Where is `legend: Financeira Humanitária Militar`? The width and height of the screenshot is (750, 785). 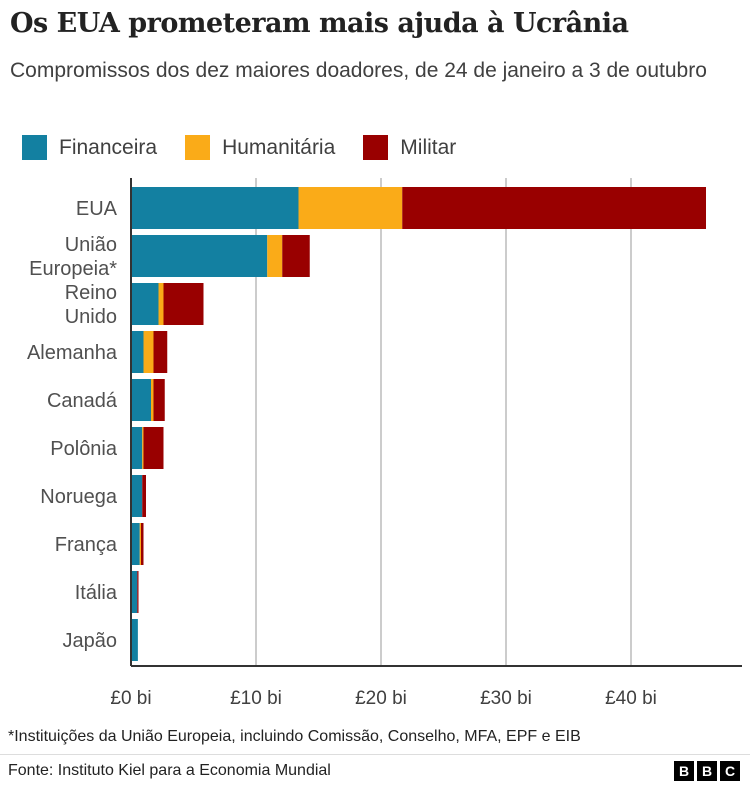
legend: Financeira Humanitária Militar is located at coordinates (253, 147).